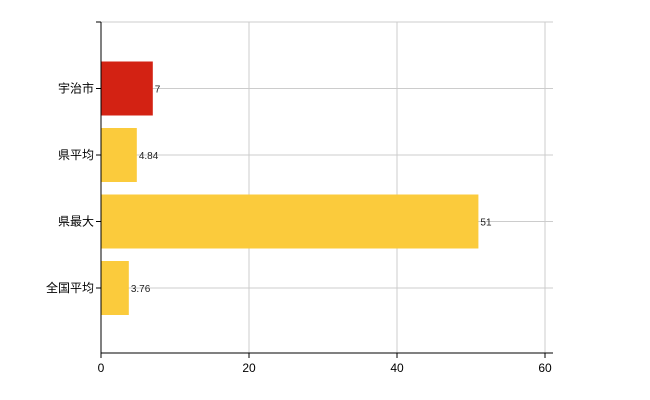 The height and width of the screenshot is (400, 650). What do you see at coordinates (101, 368) in the screenshot?
I see `x-tick-label-0: 0` at bounding box center [101, 368].